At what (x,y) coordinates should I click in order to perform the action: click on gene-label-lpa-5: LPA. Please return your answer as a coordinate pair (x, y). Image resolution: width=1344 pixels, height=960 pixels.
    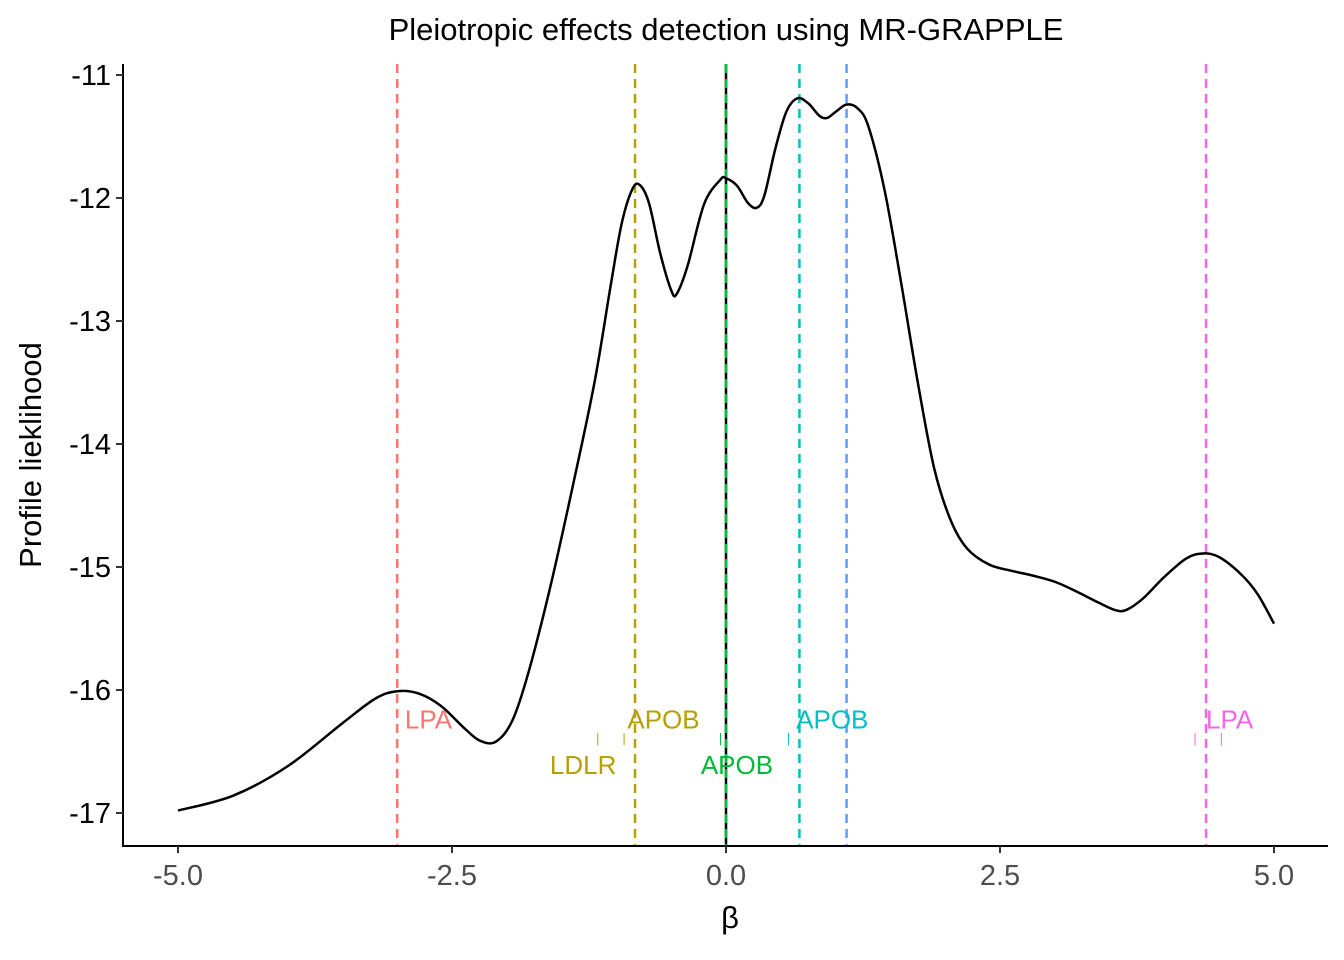
    Looking at the image, I should click on (1230, 719).